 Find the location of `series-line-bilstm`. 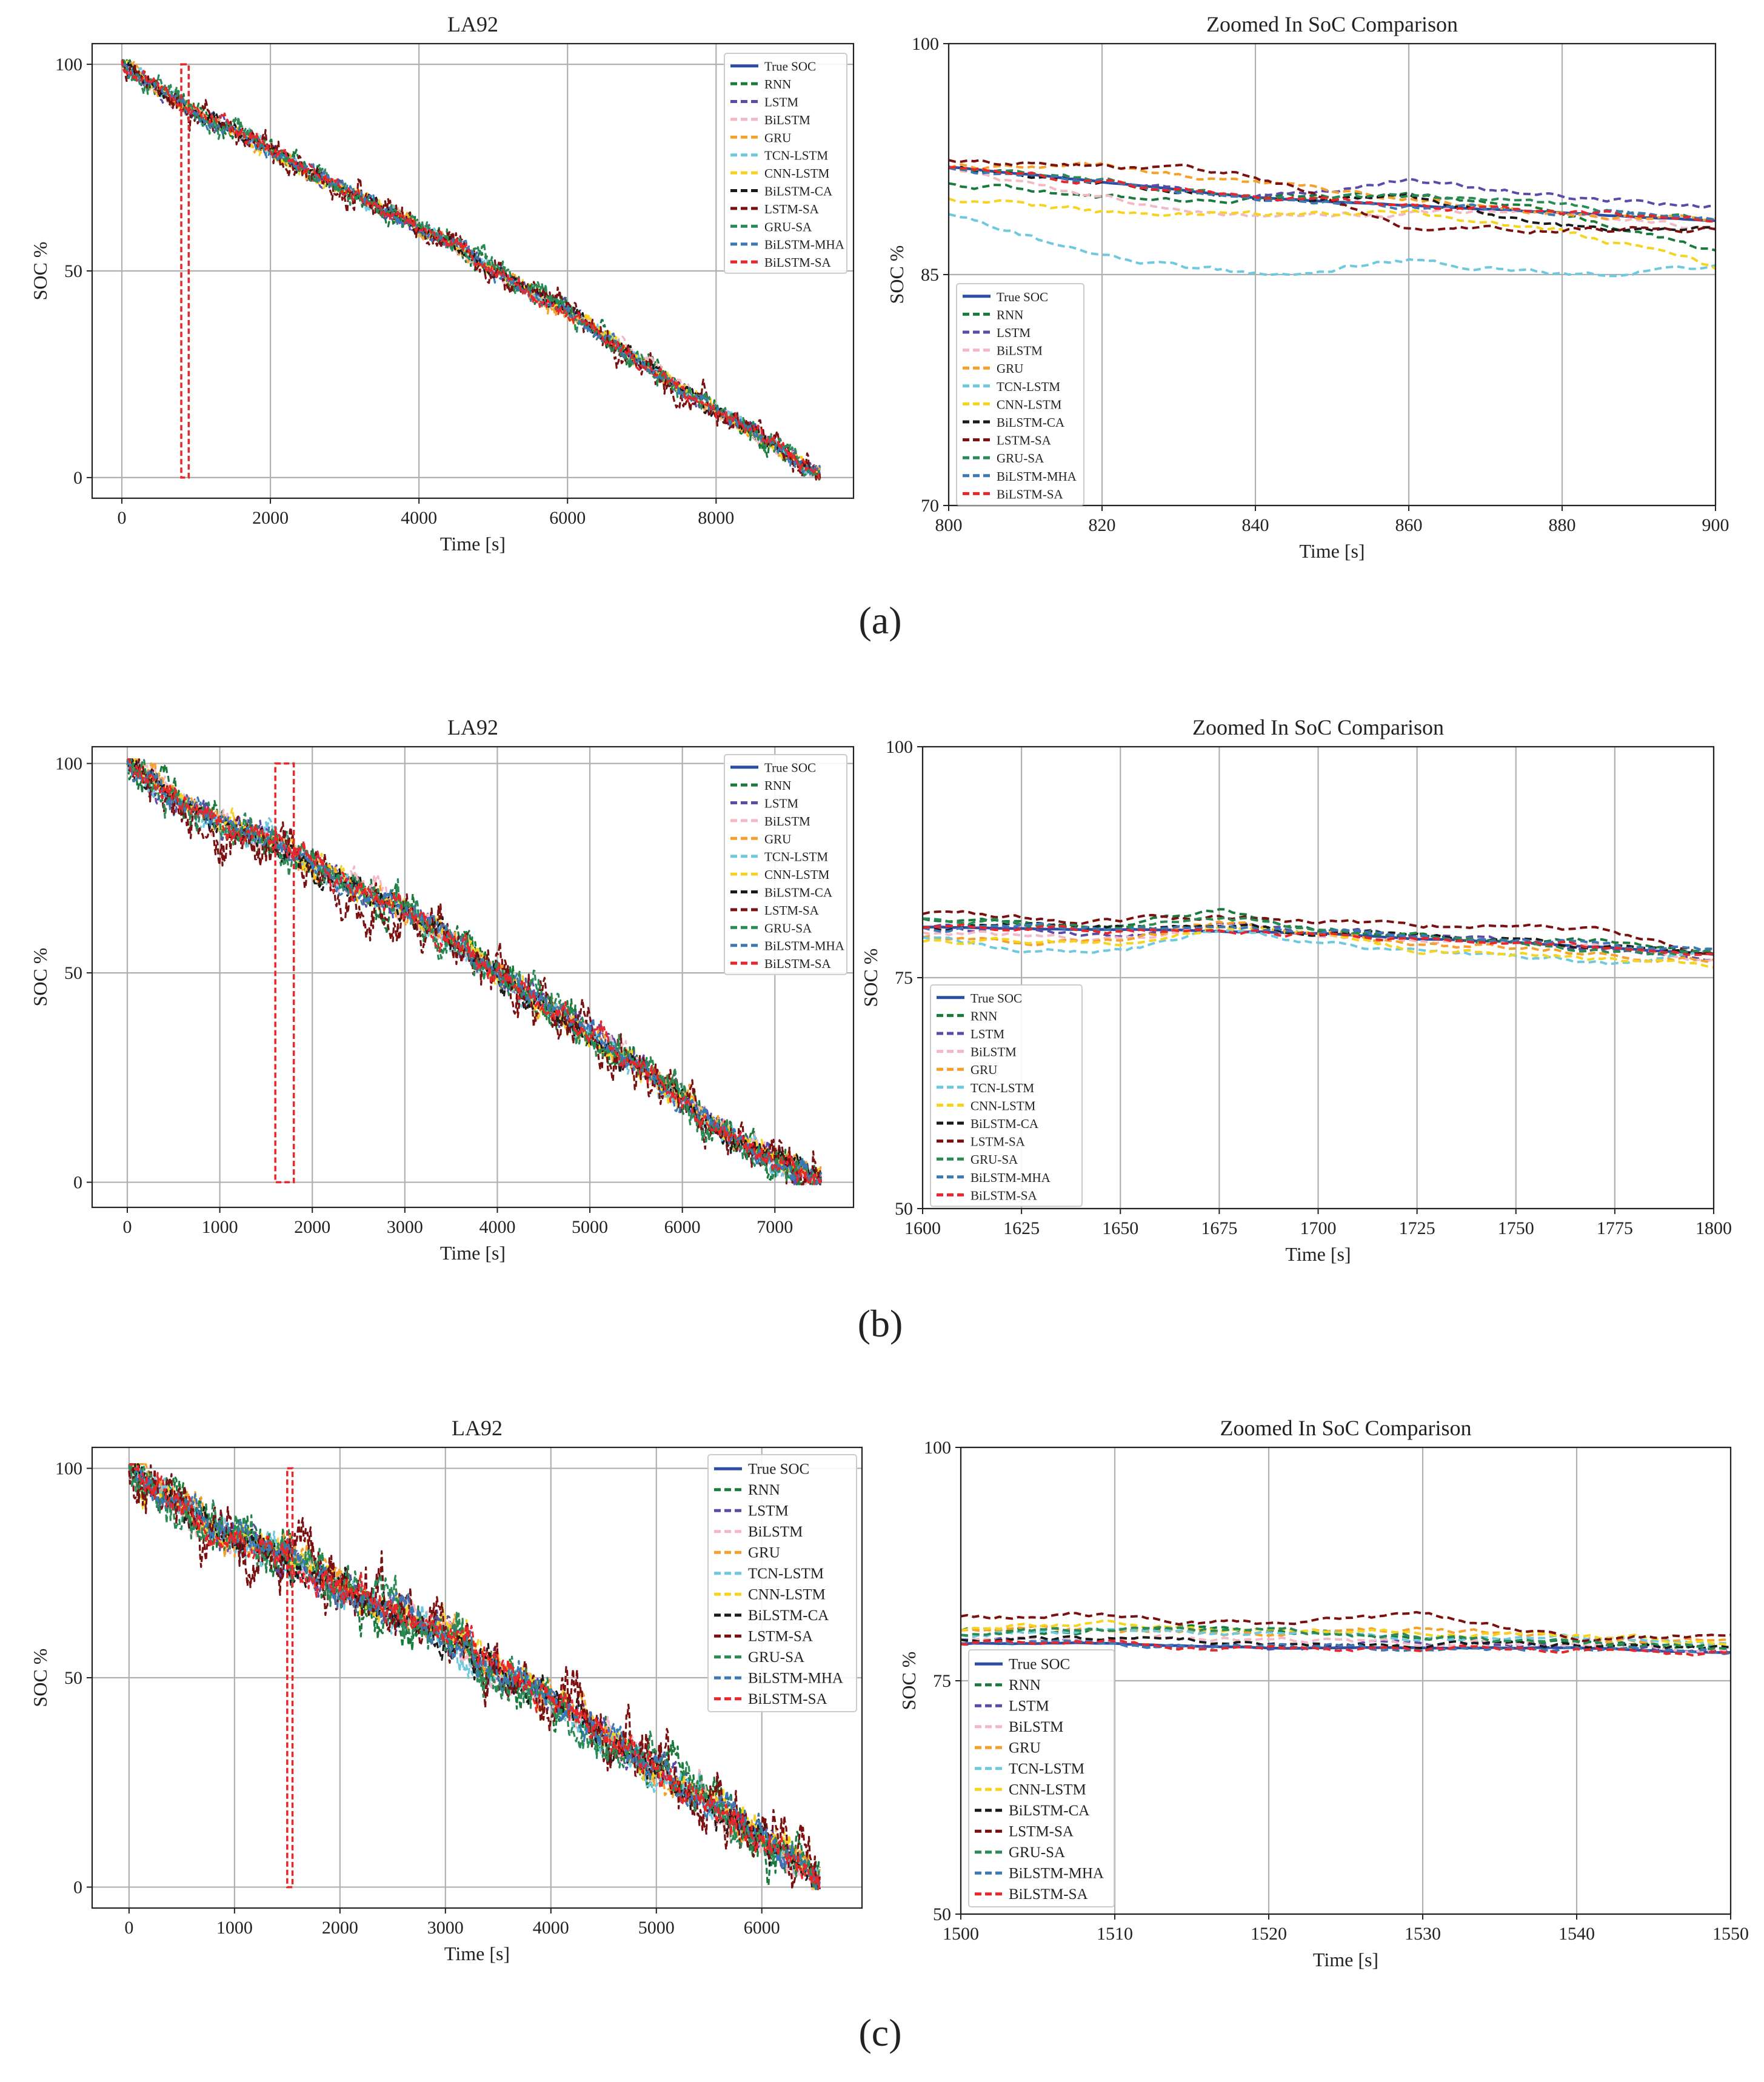

series-line-bilstm is located at coordinates (1332, 198).